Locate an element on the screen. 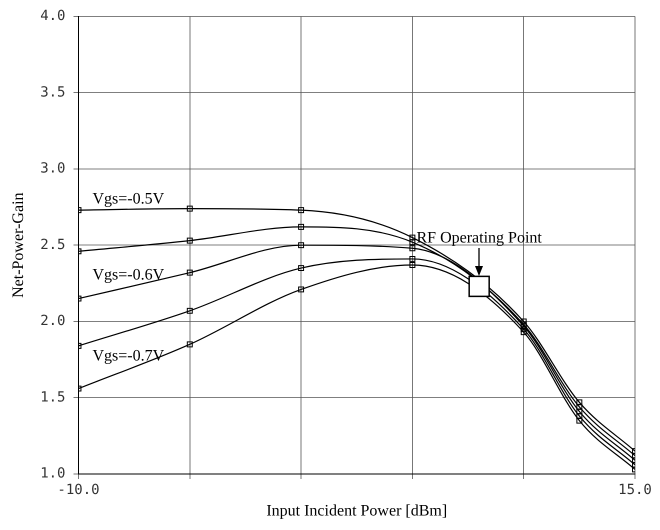 The image size is (660, 530). y-tick-label: 3.5 is located at coordinates (53, 92).